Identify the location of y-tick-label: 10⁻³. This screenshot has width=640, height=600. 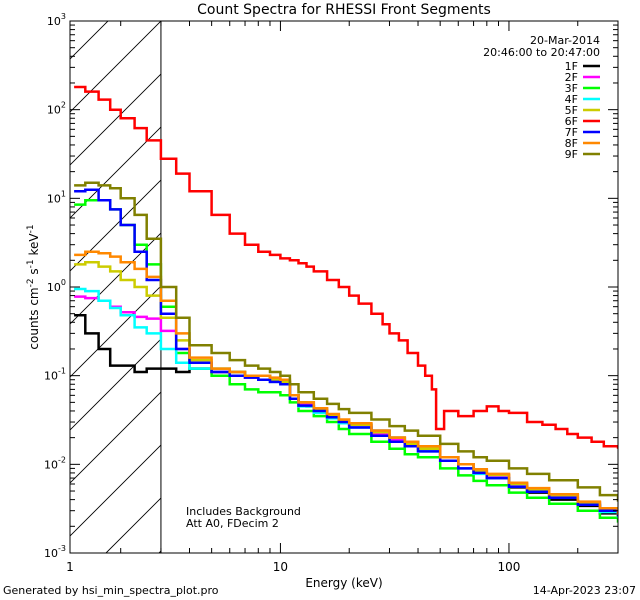
(55, 552).